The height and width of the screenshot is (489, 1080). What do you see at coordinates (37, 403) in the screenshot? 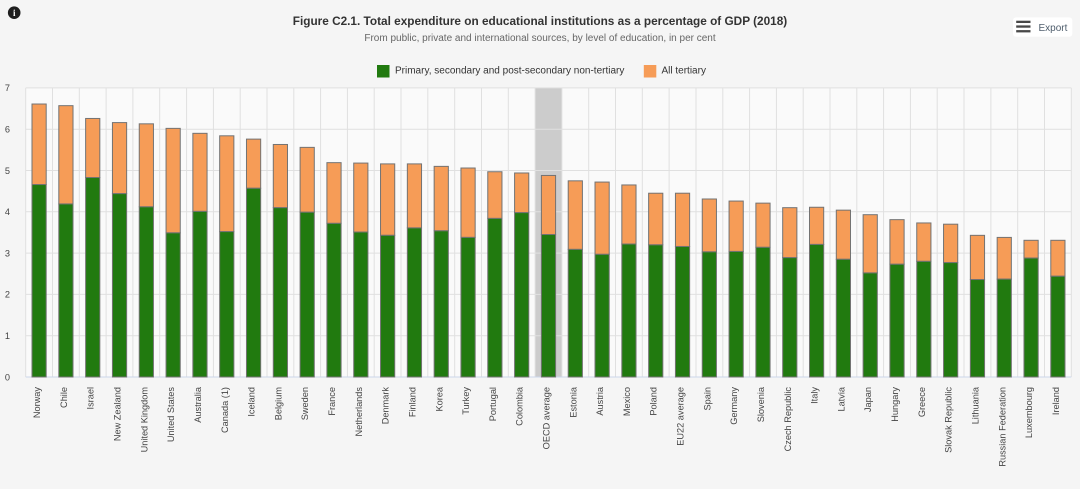
I see `svg-text: Norway` at bounding box center [37, 403].